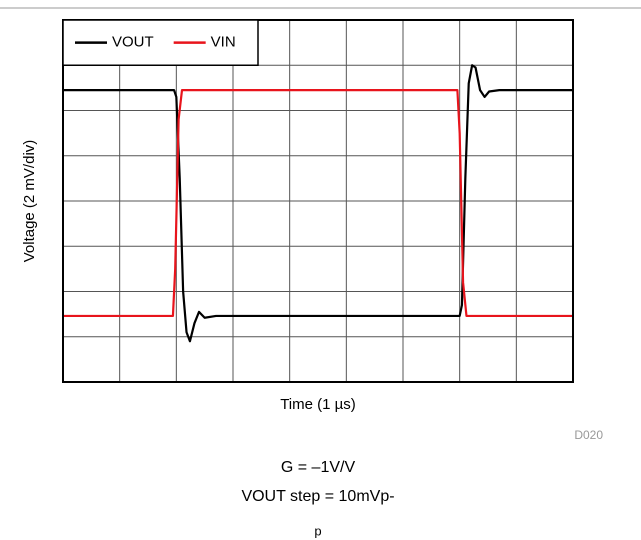 This screenshot has width=641, height=540. I want to click on y-axis-label: Voltage (2 mV/div), so click(29, 201).